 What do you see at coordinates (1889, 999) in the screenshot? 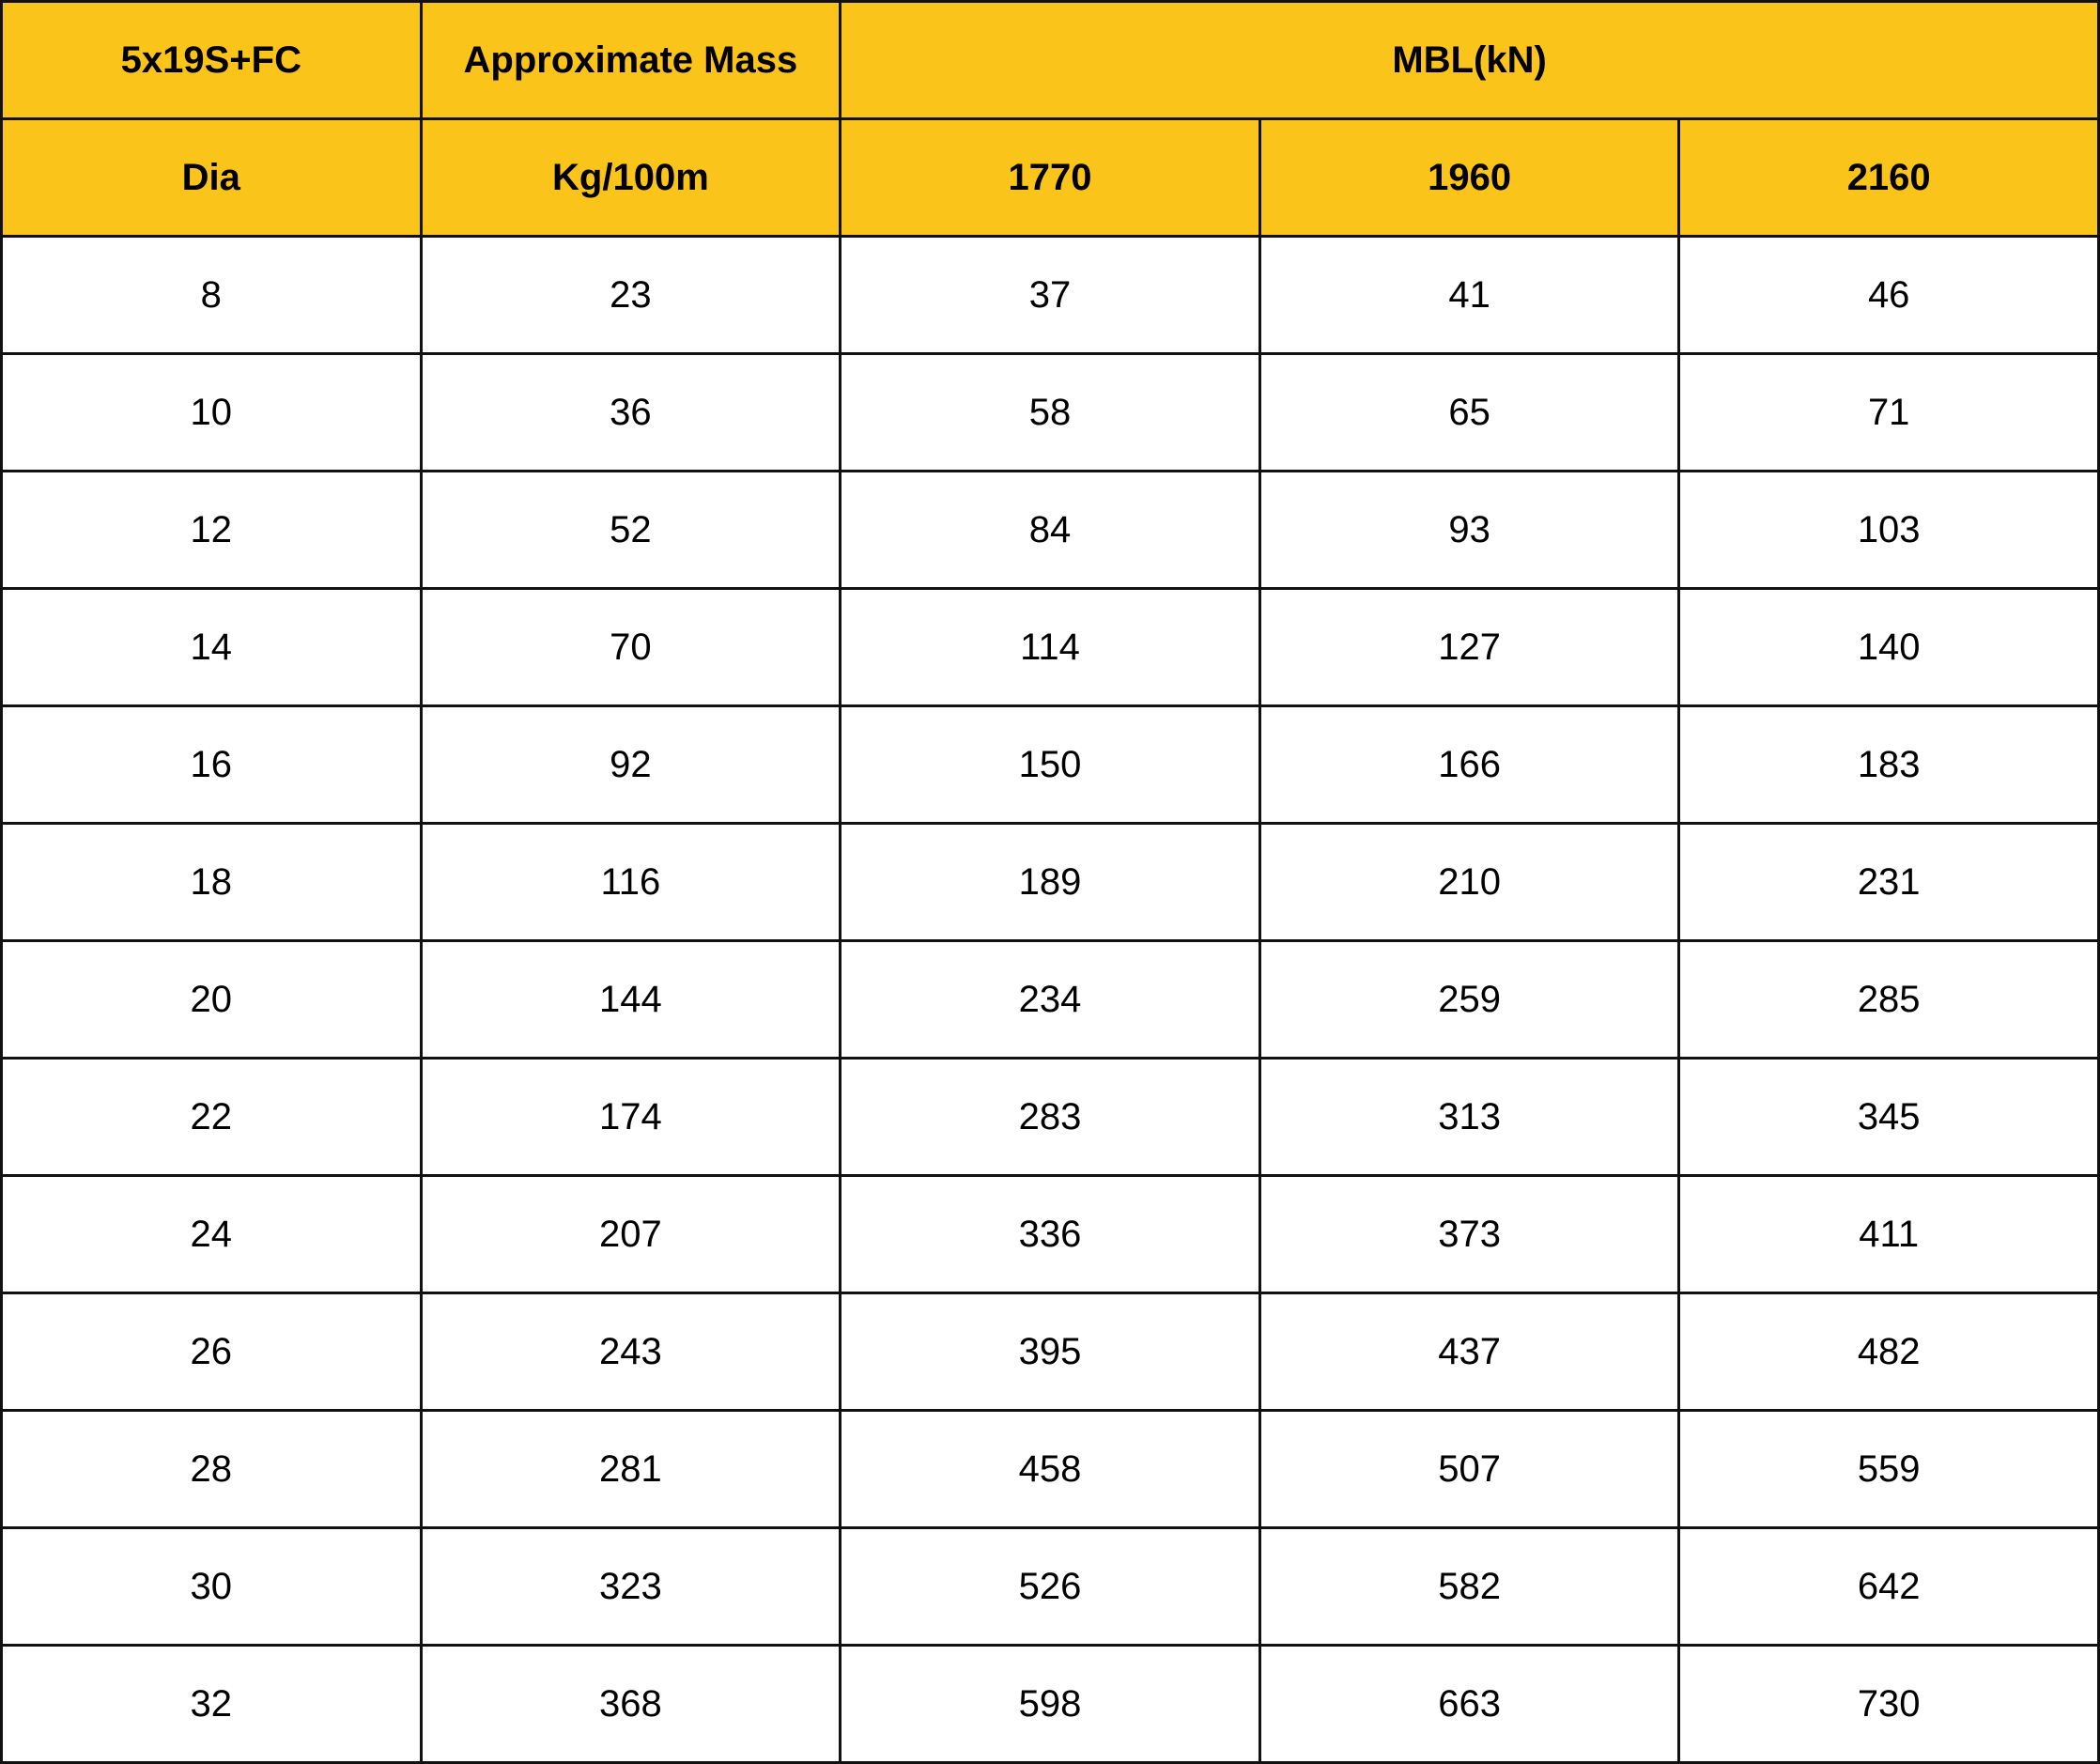
I see `cell-mbl-2160: 285` at bounding box center [1889, 999].